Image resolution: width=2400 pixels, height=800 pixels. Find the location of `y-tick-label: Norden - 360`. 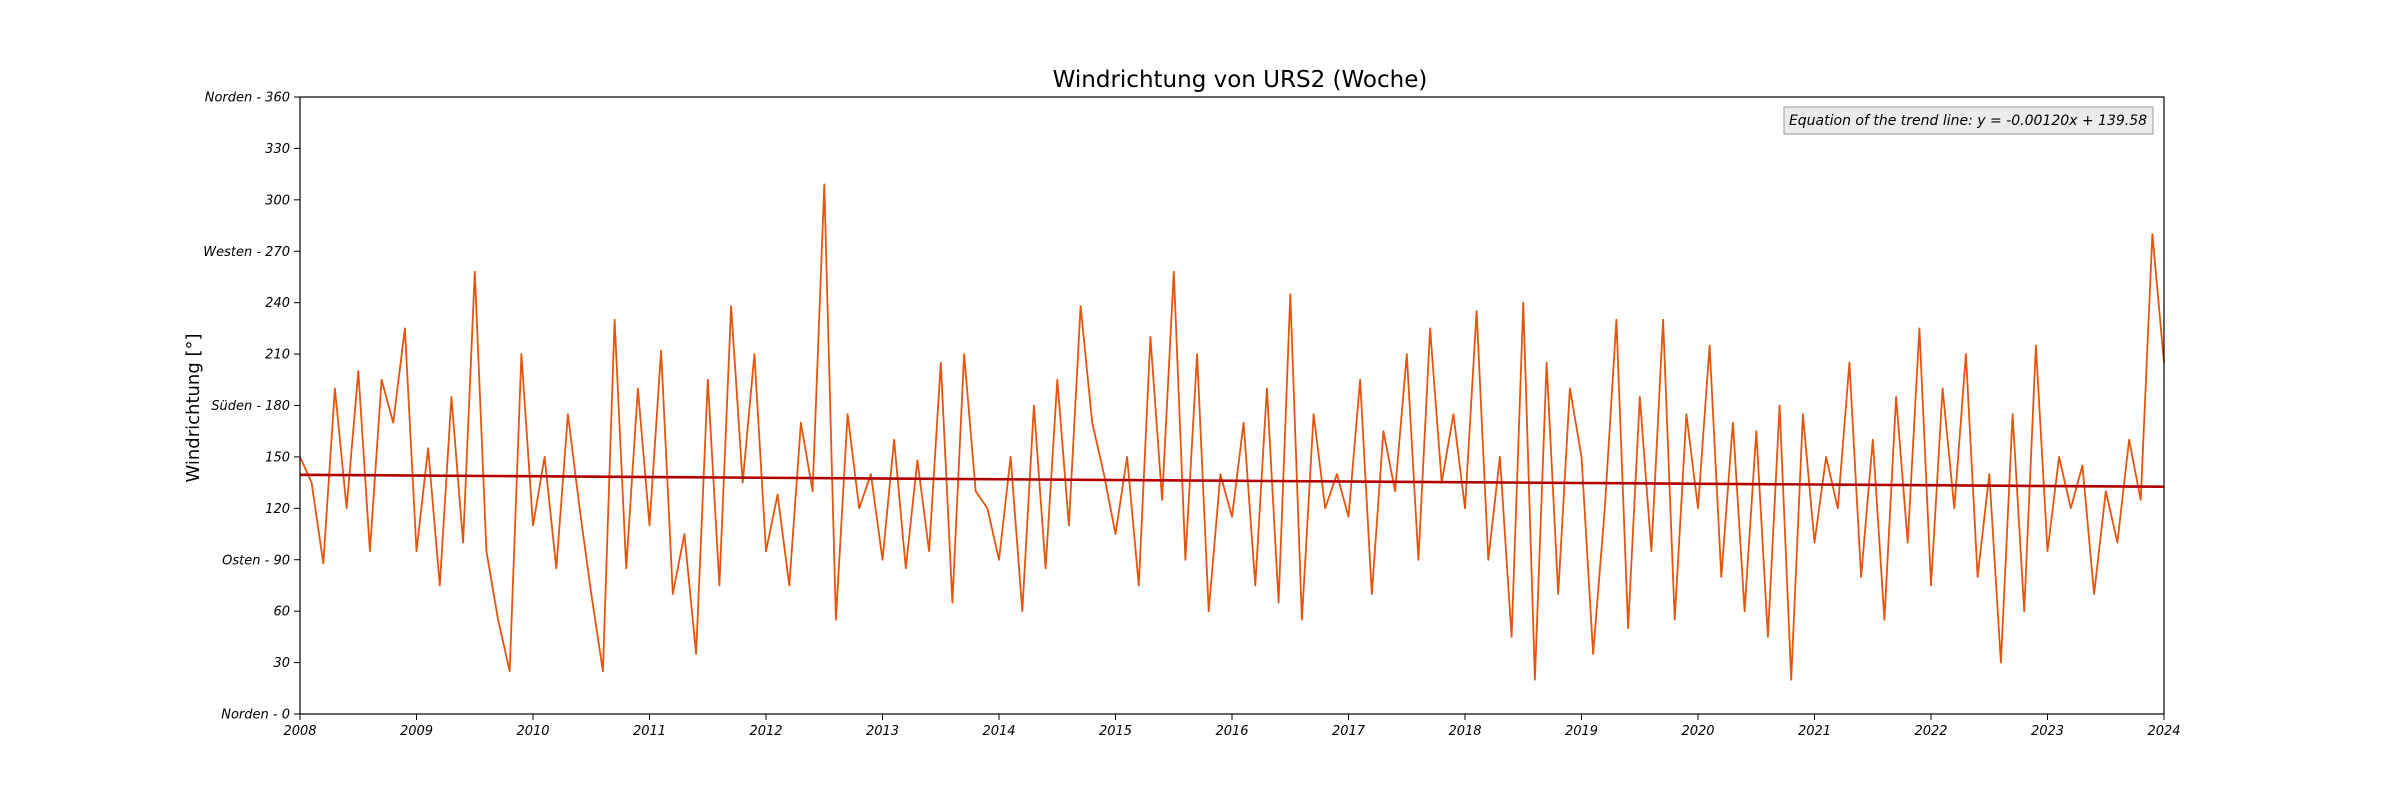

y-tick-label: Norden - 360 is located at coordinates (247, 98).